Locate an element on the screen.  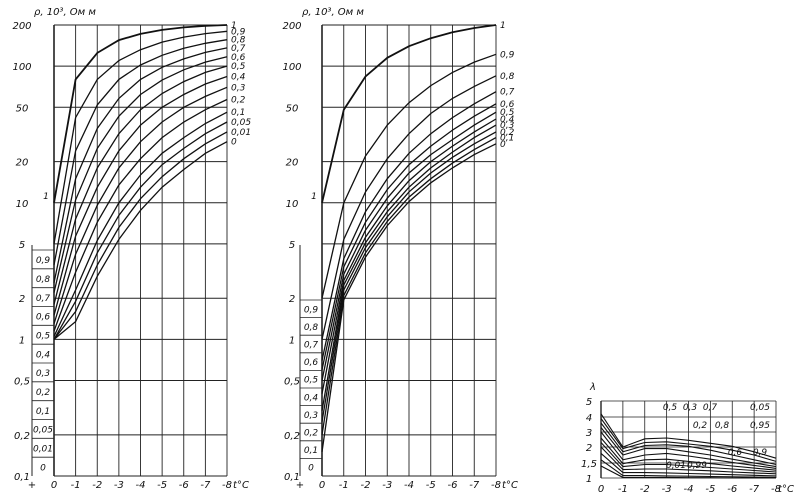
x-tick-label: + is located at coordinates (32, 485).